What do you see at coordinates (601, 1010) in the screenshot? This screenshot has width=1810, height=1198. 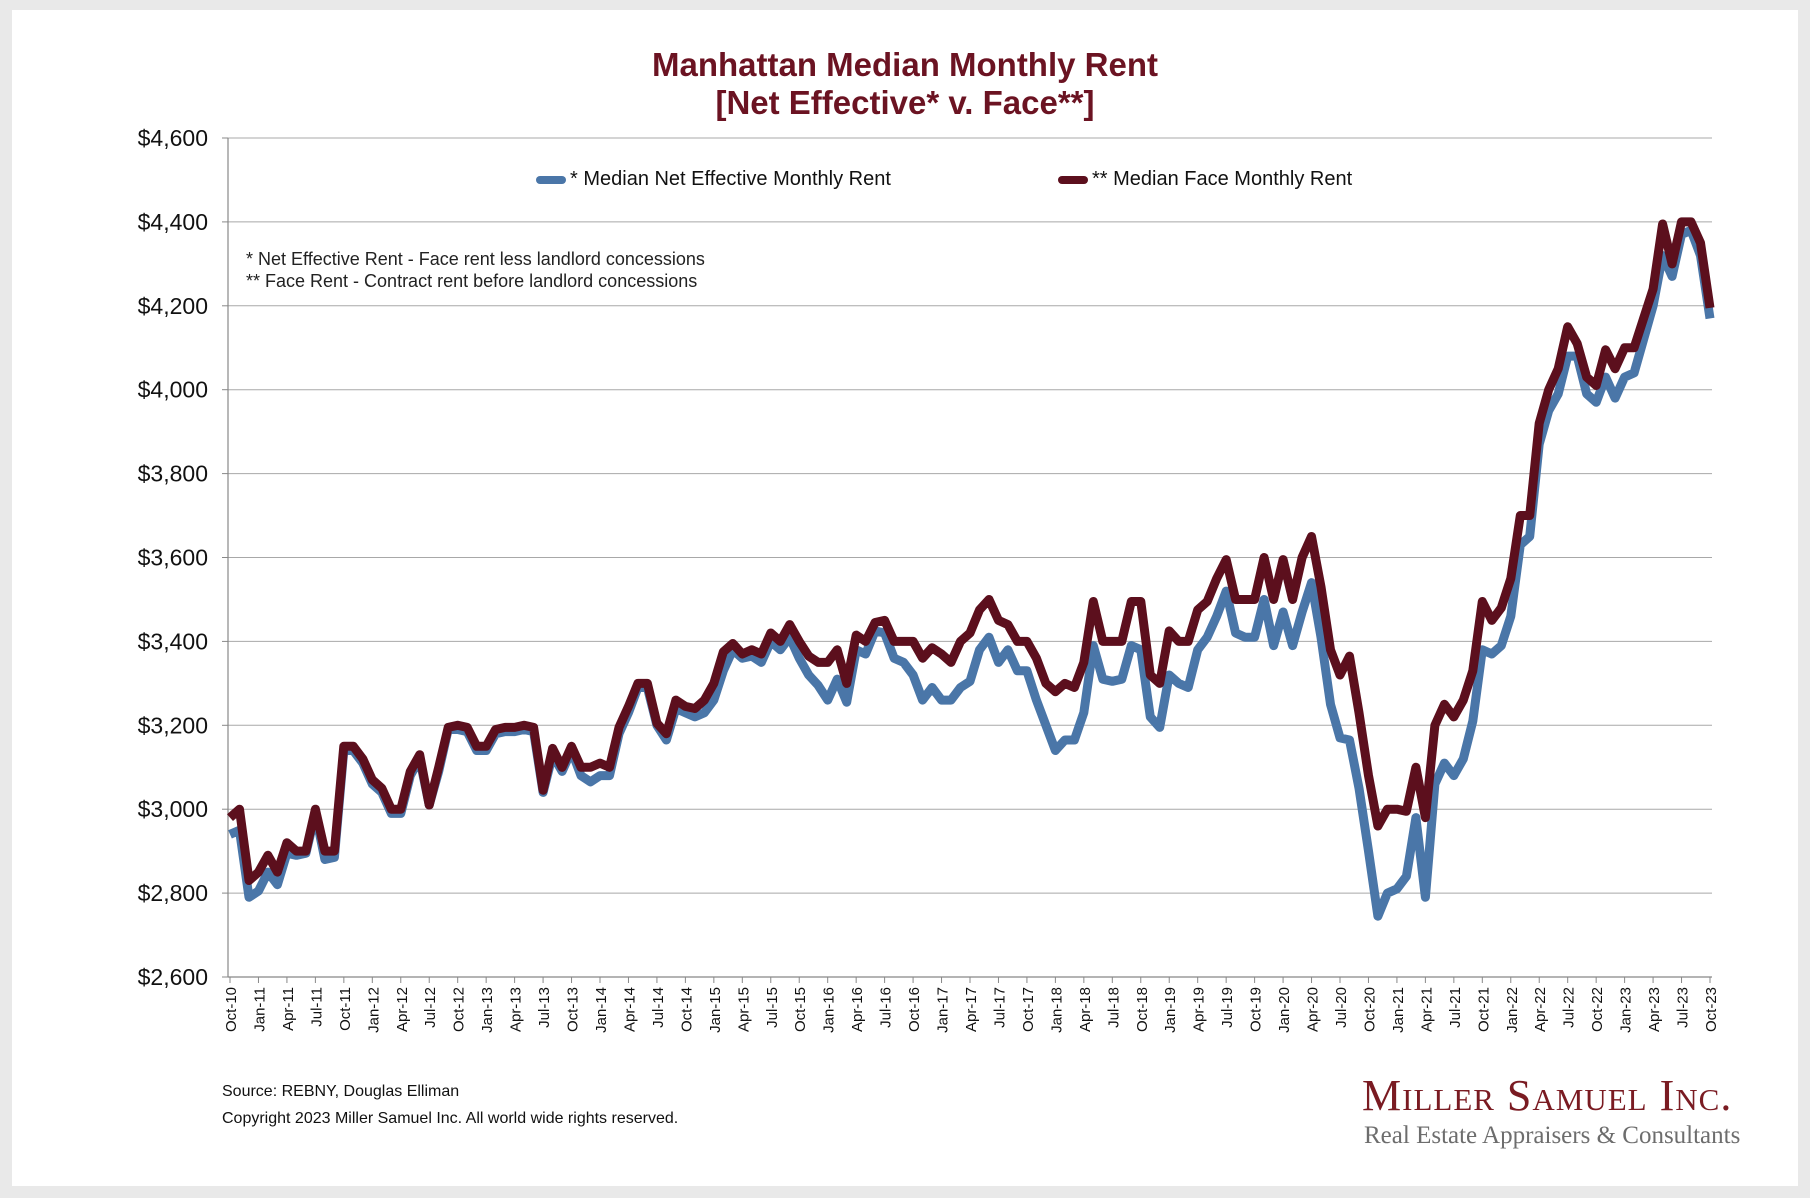 I see `x-tick-label: Jan-14` at bounding box center [601, 1010].